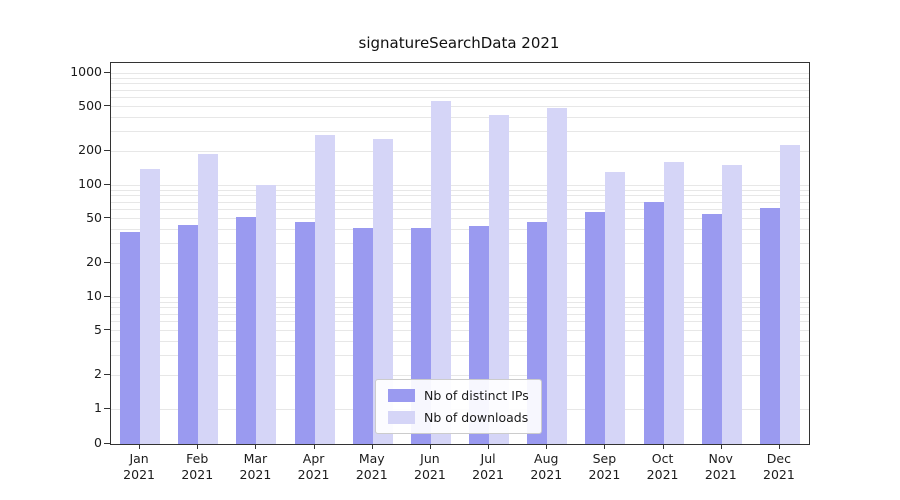 Image resolution: width=900 pixels, height=500 pixels. I want to click on y-tick-label: 5, so click(98, 329).